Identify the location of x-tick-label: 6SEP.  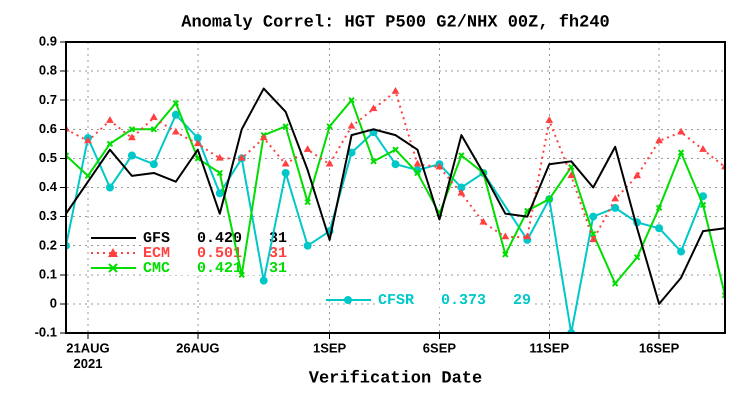
(439, 348).